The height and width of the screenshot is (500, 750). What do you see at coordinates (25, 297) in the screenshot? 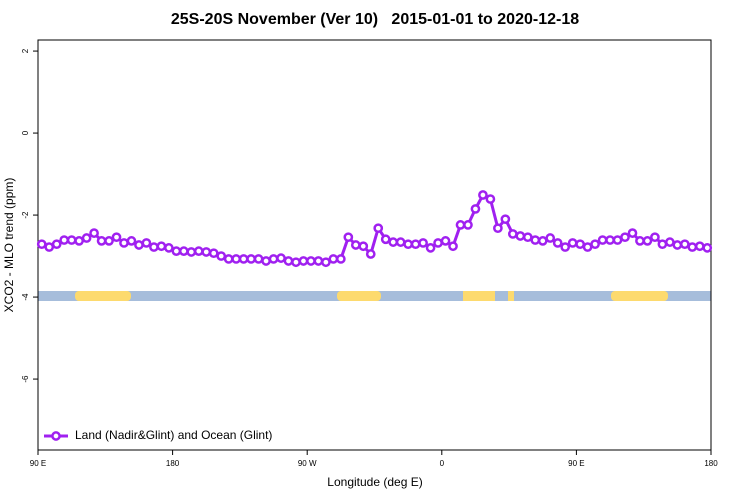
I see `y-tick-label: -4` at bounding box center [25, 297].